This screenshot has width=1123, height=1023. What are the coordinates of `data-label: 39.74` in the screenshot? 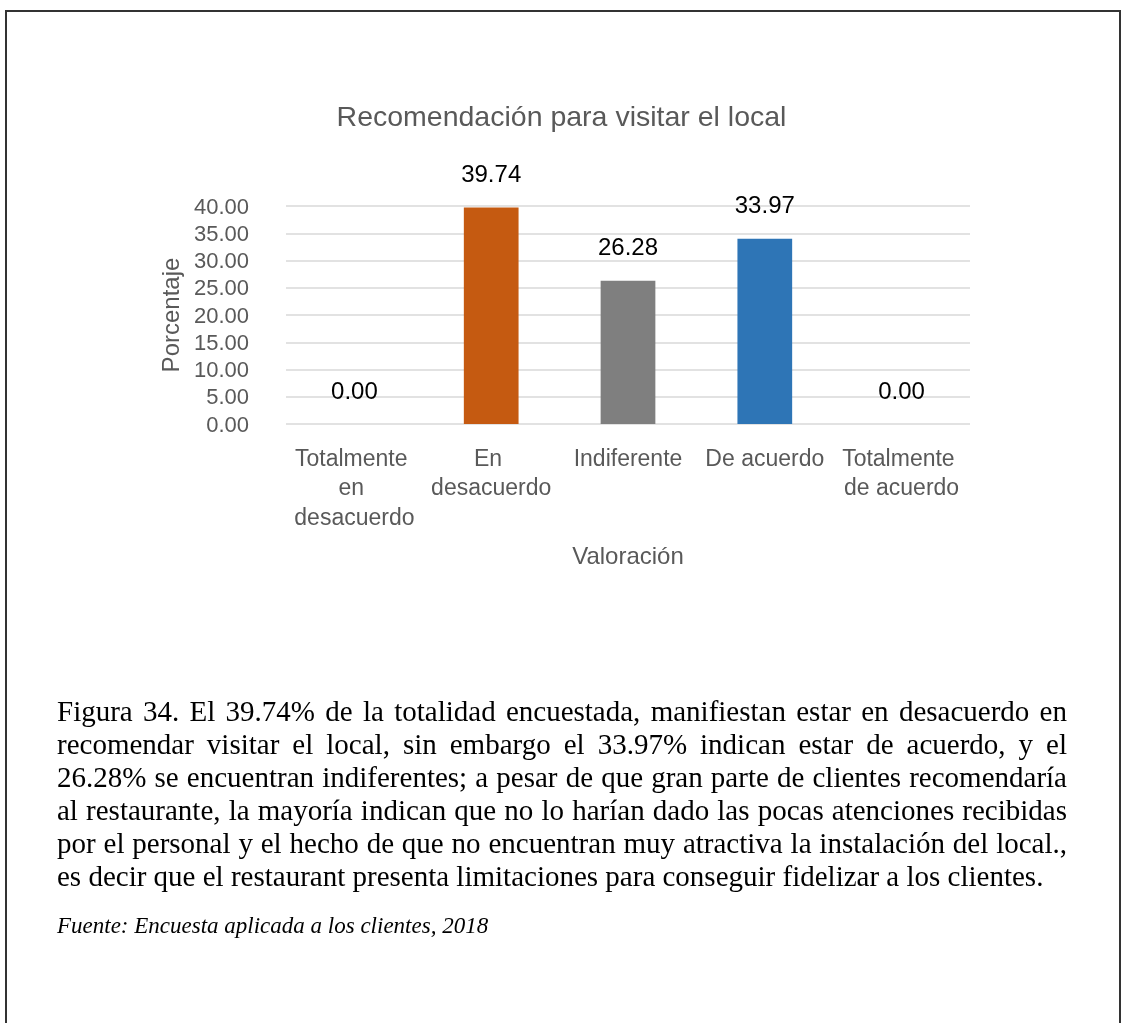 It's located at (491, 173).